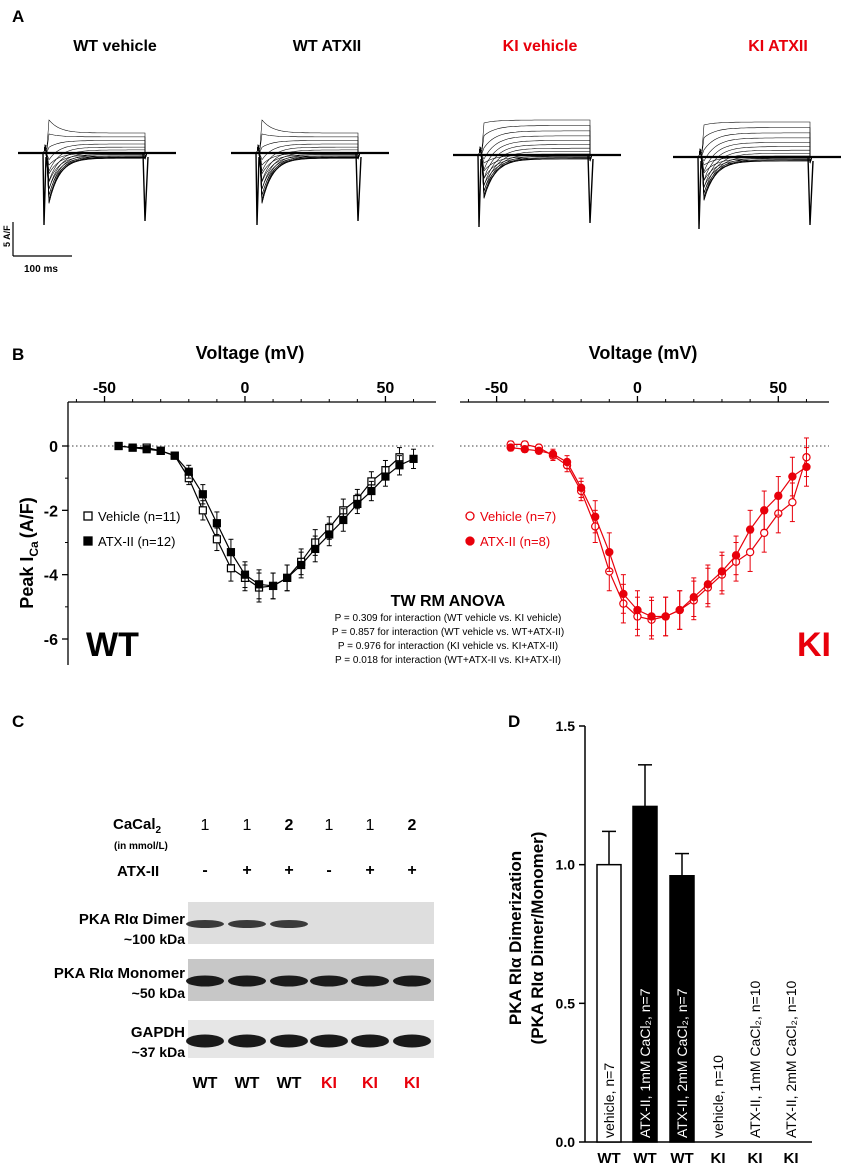  What do you see at coordinates (515, 541) in the screenshot?
I see `legend-label: ATX-II (n=8)` at bounding box center [515, 541].